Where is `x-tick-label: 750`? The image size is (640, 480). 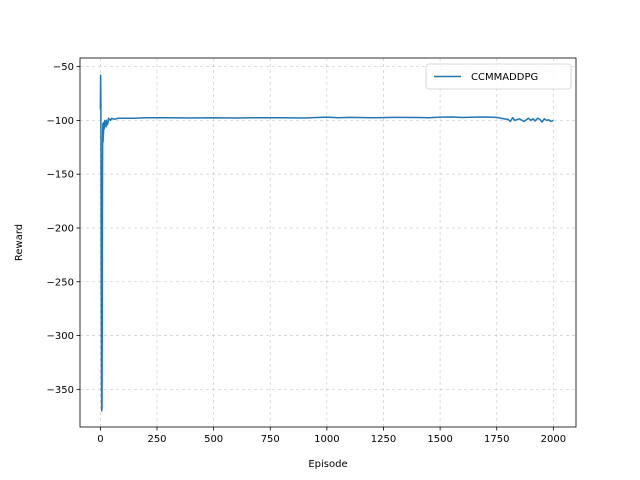
x-tick-label: 750 is located at coordinates (270, 439).